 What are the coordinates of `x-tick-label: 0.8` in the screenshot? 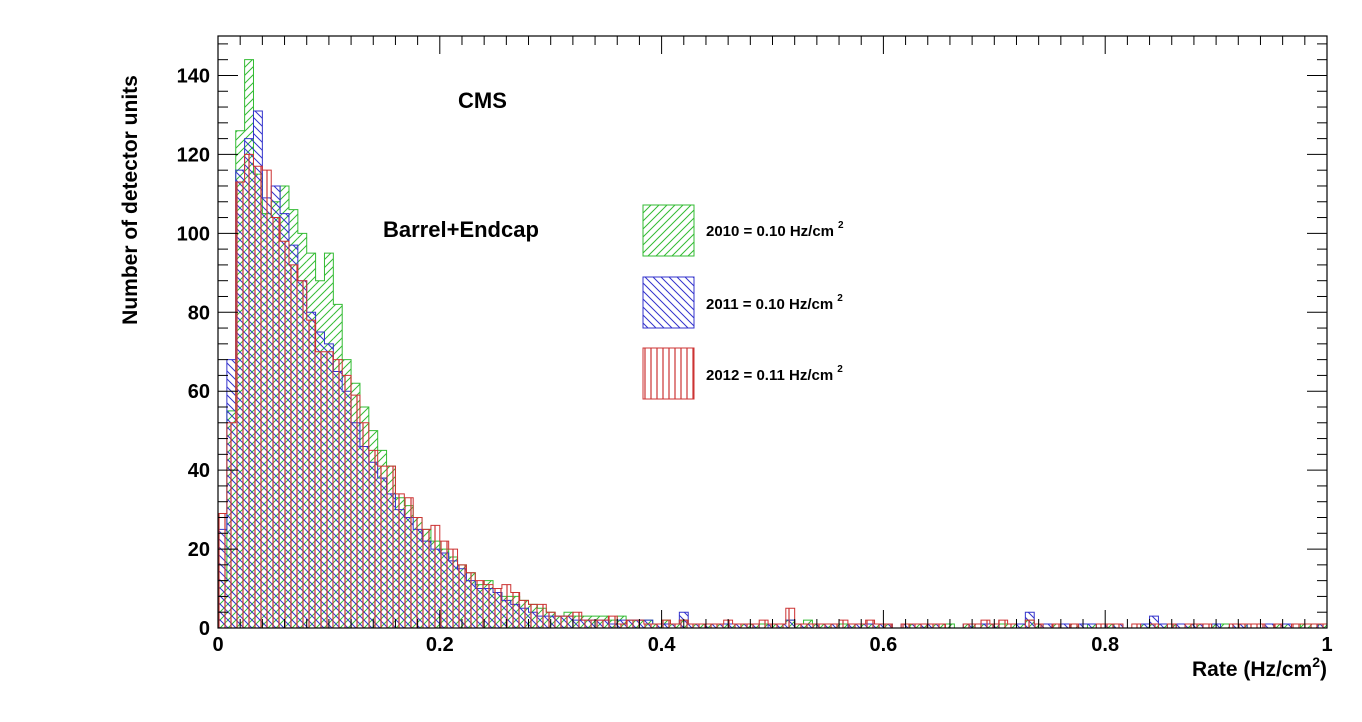 It's located at (1105, 645).